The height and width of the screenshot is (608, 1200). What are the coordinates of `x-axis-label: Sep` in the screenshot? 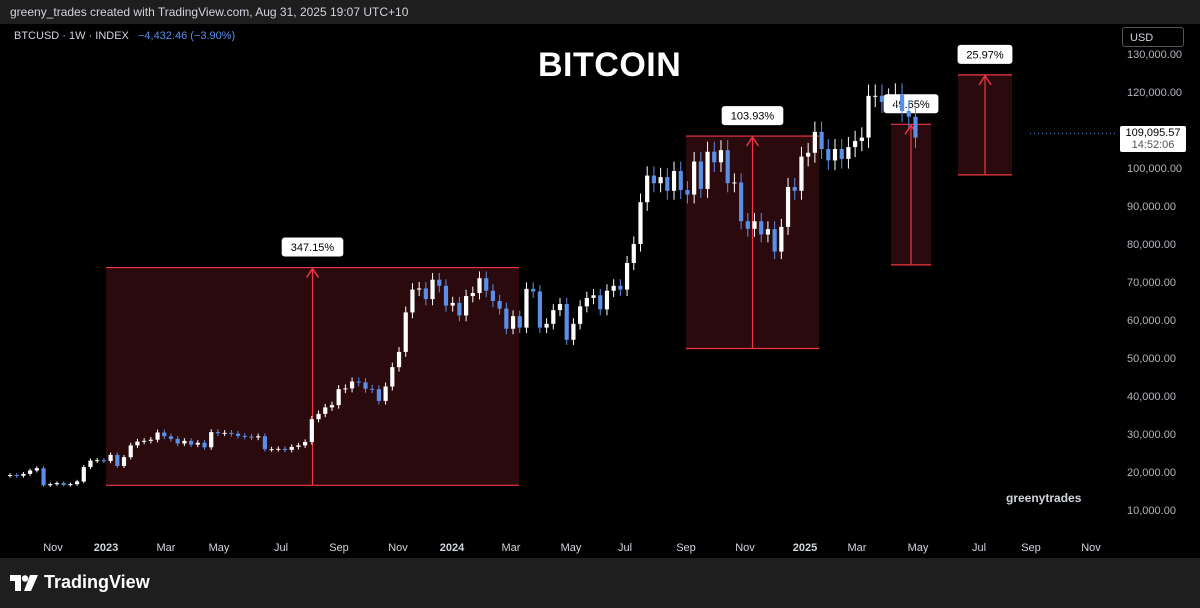 It's located at (1031, 548).